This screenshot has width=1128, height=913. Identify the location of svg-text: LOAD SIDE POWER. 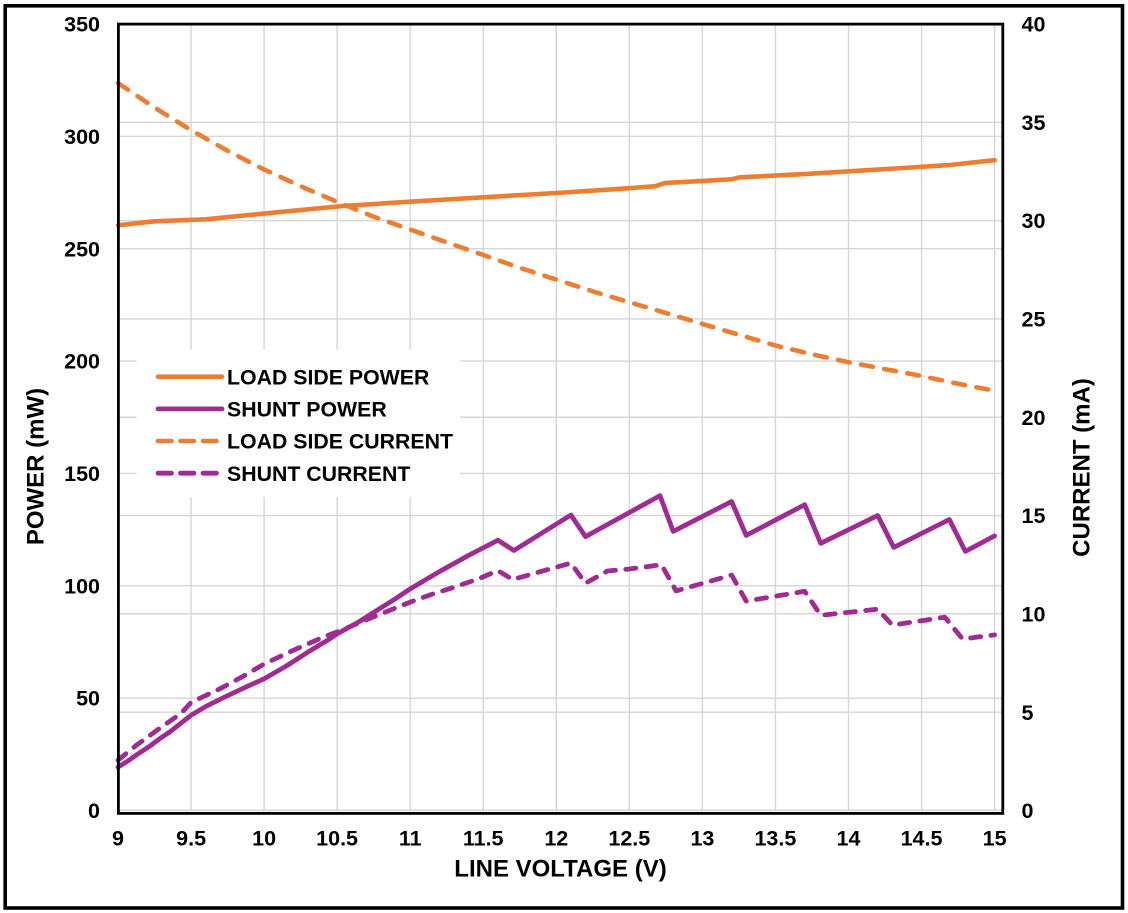
(328, 377).